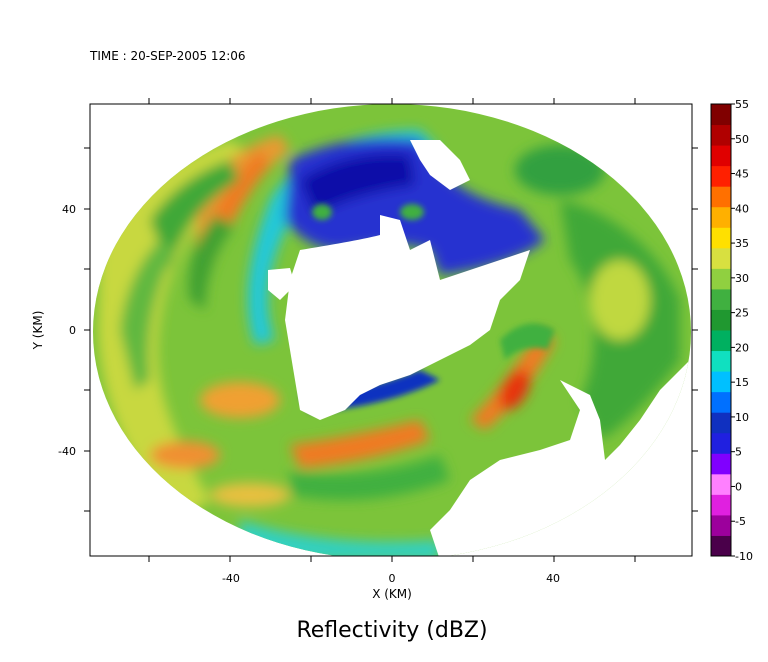  What do you see at coordinates (38, 331) in the screenshot?
I see `y-axis-label: Y (KM)` at bounding box center [38, 331].